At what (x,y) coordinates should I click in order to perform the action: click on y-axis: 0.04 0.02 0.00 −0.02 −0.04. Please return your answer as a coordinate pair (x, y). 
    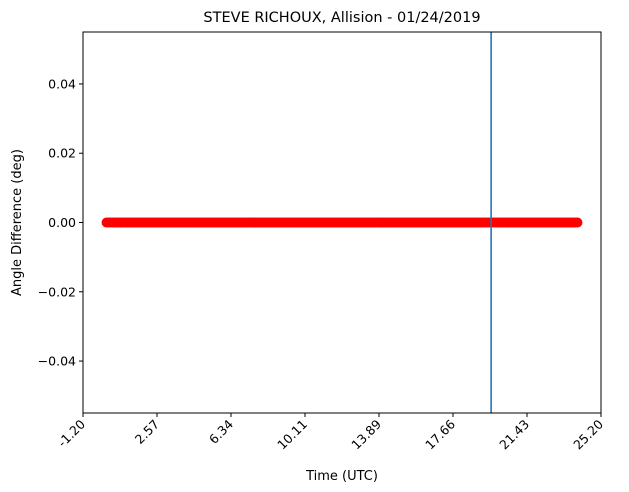
    Looking at the image, I should click on (60, 222).